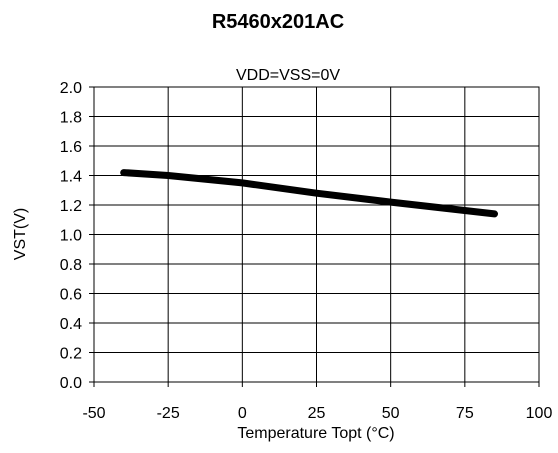 The height and width of the screenshot is (453, 558). Describe the element at coordinates (465, 413) in the screenshot. I see `x-tick-label: 75` at that location.